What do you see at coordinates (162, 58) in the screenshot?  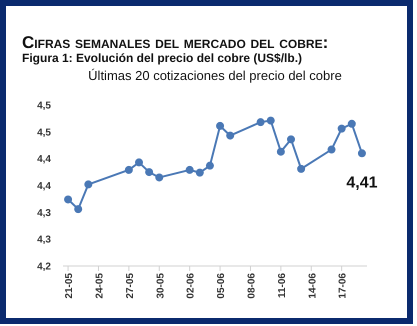 I see `chart-subtitle: Figura 1: Evolución del precio del cobre (US$/lb.)` at bounding box center [162, 58].